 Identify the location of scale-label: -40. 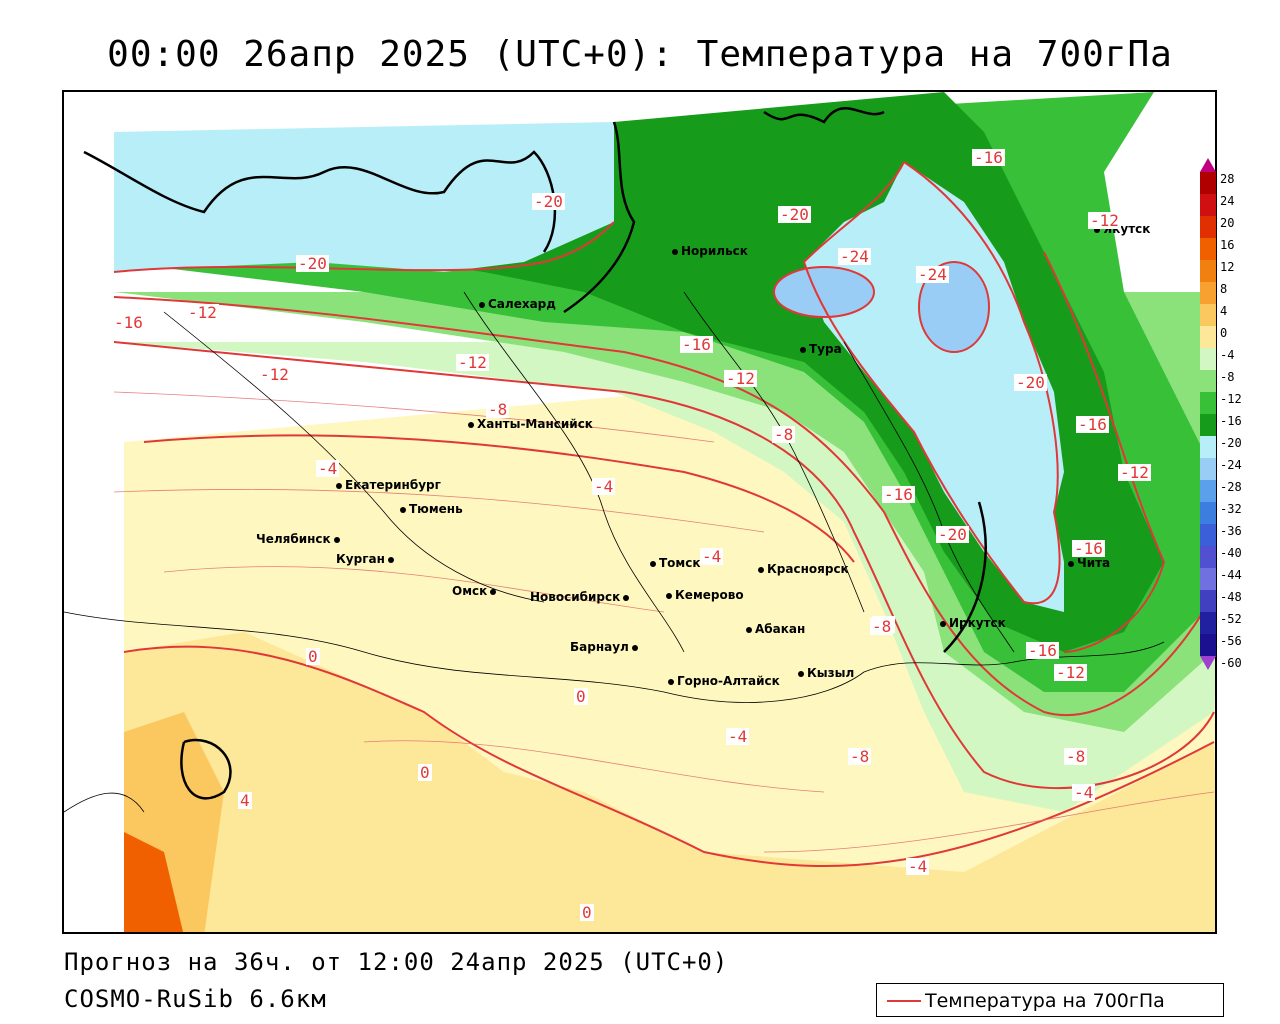
(1231, 553).